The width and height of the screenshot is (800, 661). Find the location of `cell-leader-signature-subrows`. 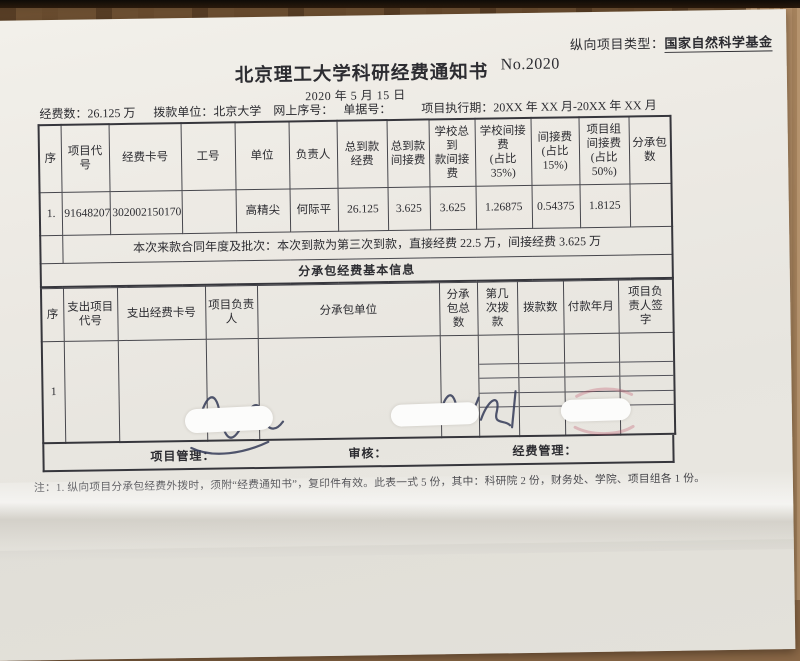

cell-leader-signature-subrows is located at coordinates (647, 383).